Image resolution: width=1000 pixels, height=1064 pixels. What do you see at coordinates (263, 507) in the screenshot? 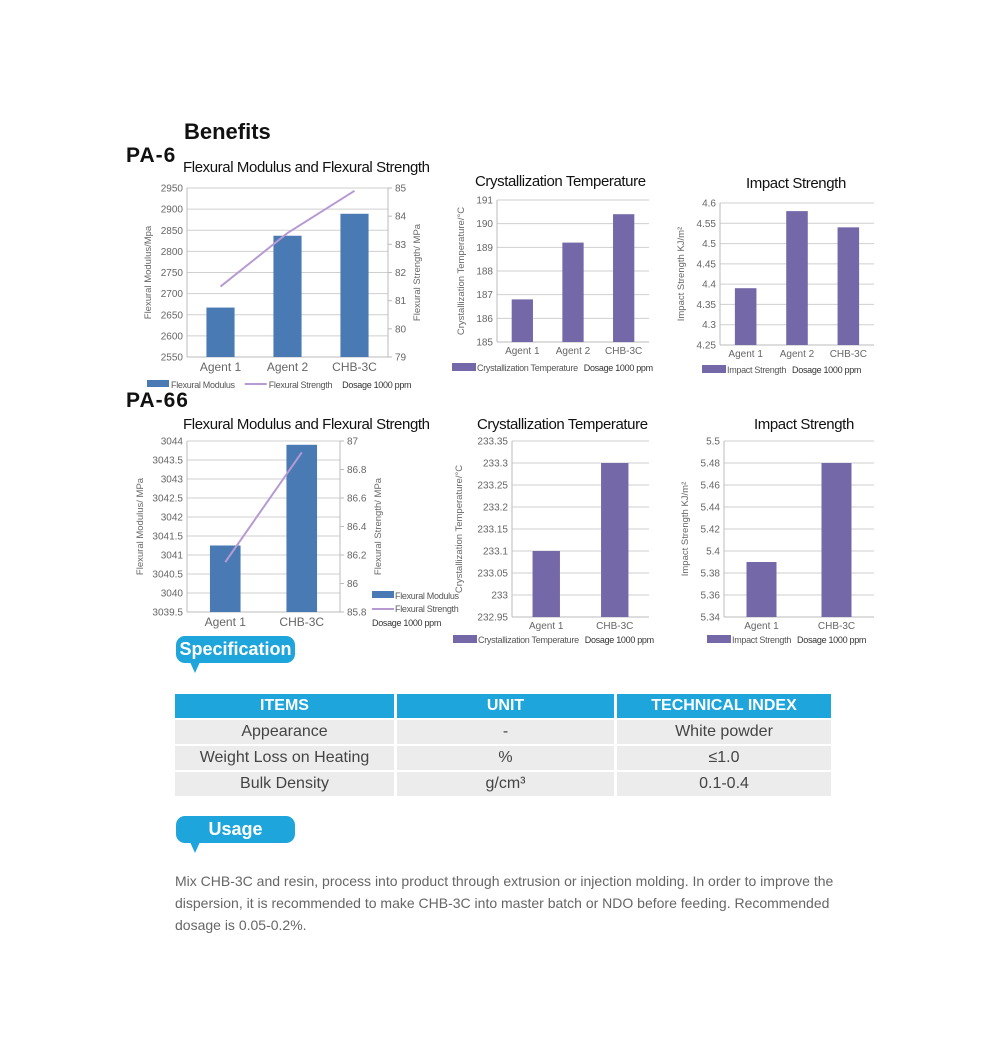
I see `flexural-strength-line` at bounding box center [263, 507].